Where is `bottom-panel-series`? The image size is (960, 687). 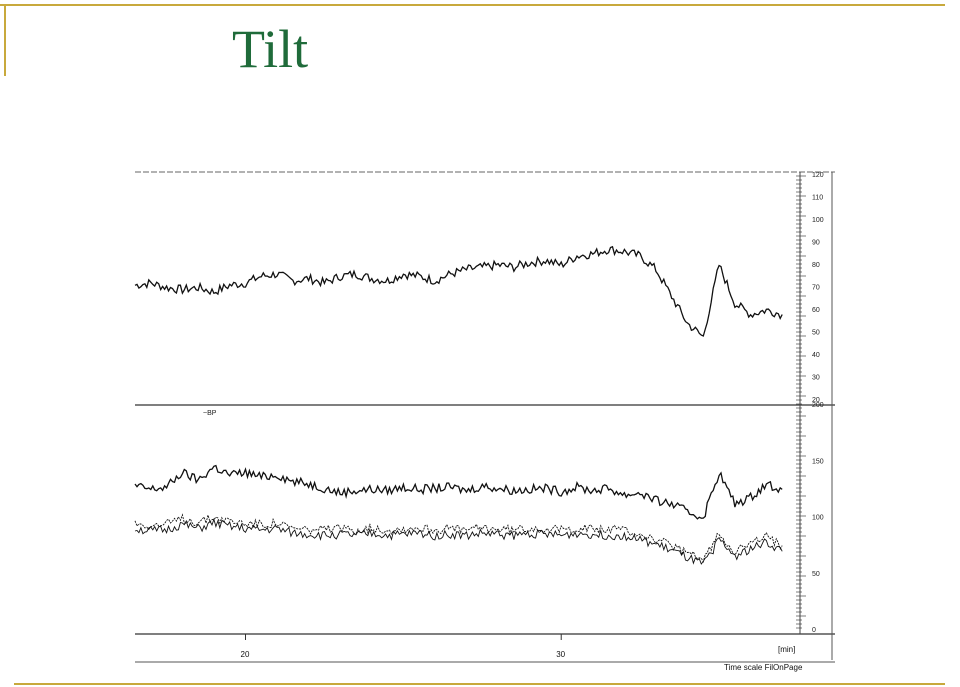
bottom-panel-series is located at coordinates (458, 514).